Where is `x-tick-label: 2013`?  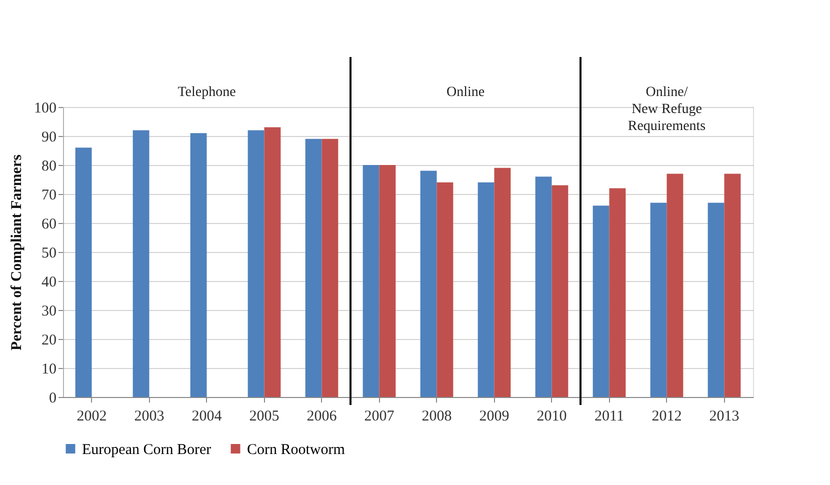
x-tick-label: 2013 is located at coordinates (724, 416).